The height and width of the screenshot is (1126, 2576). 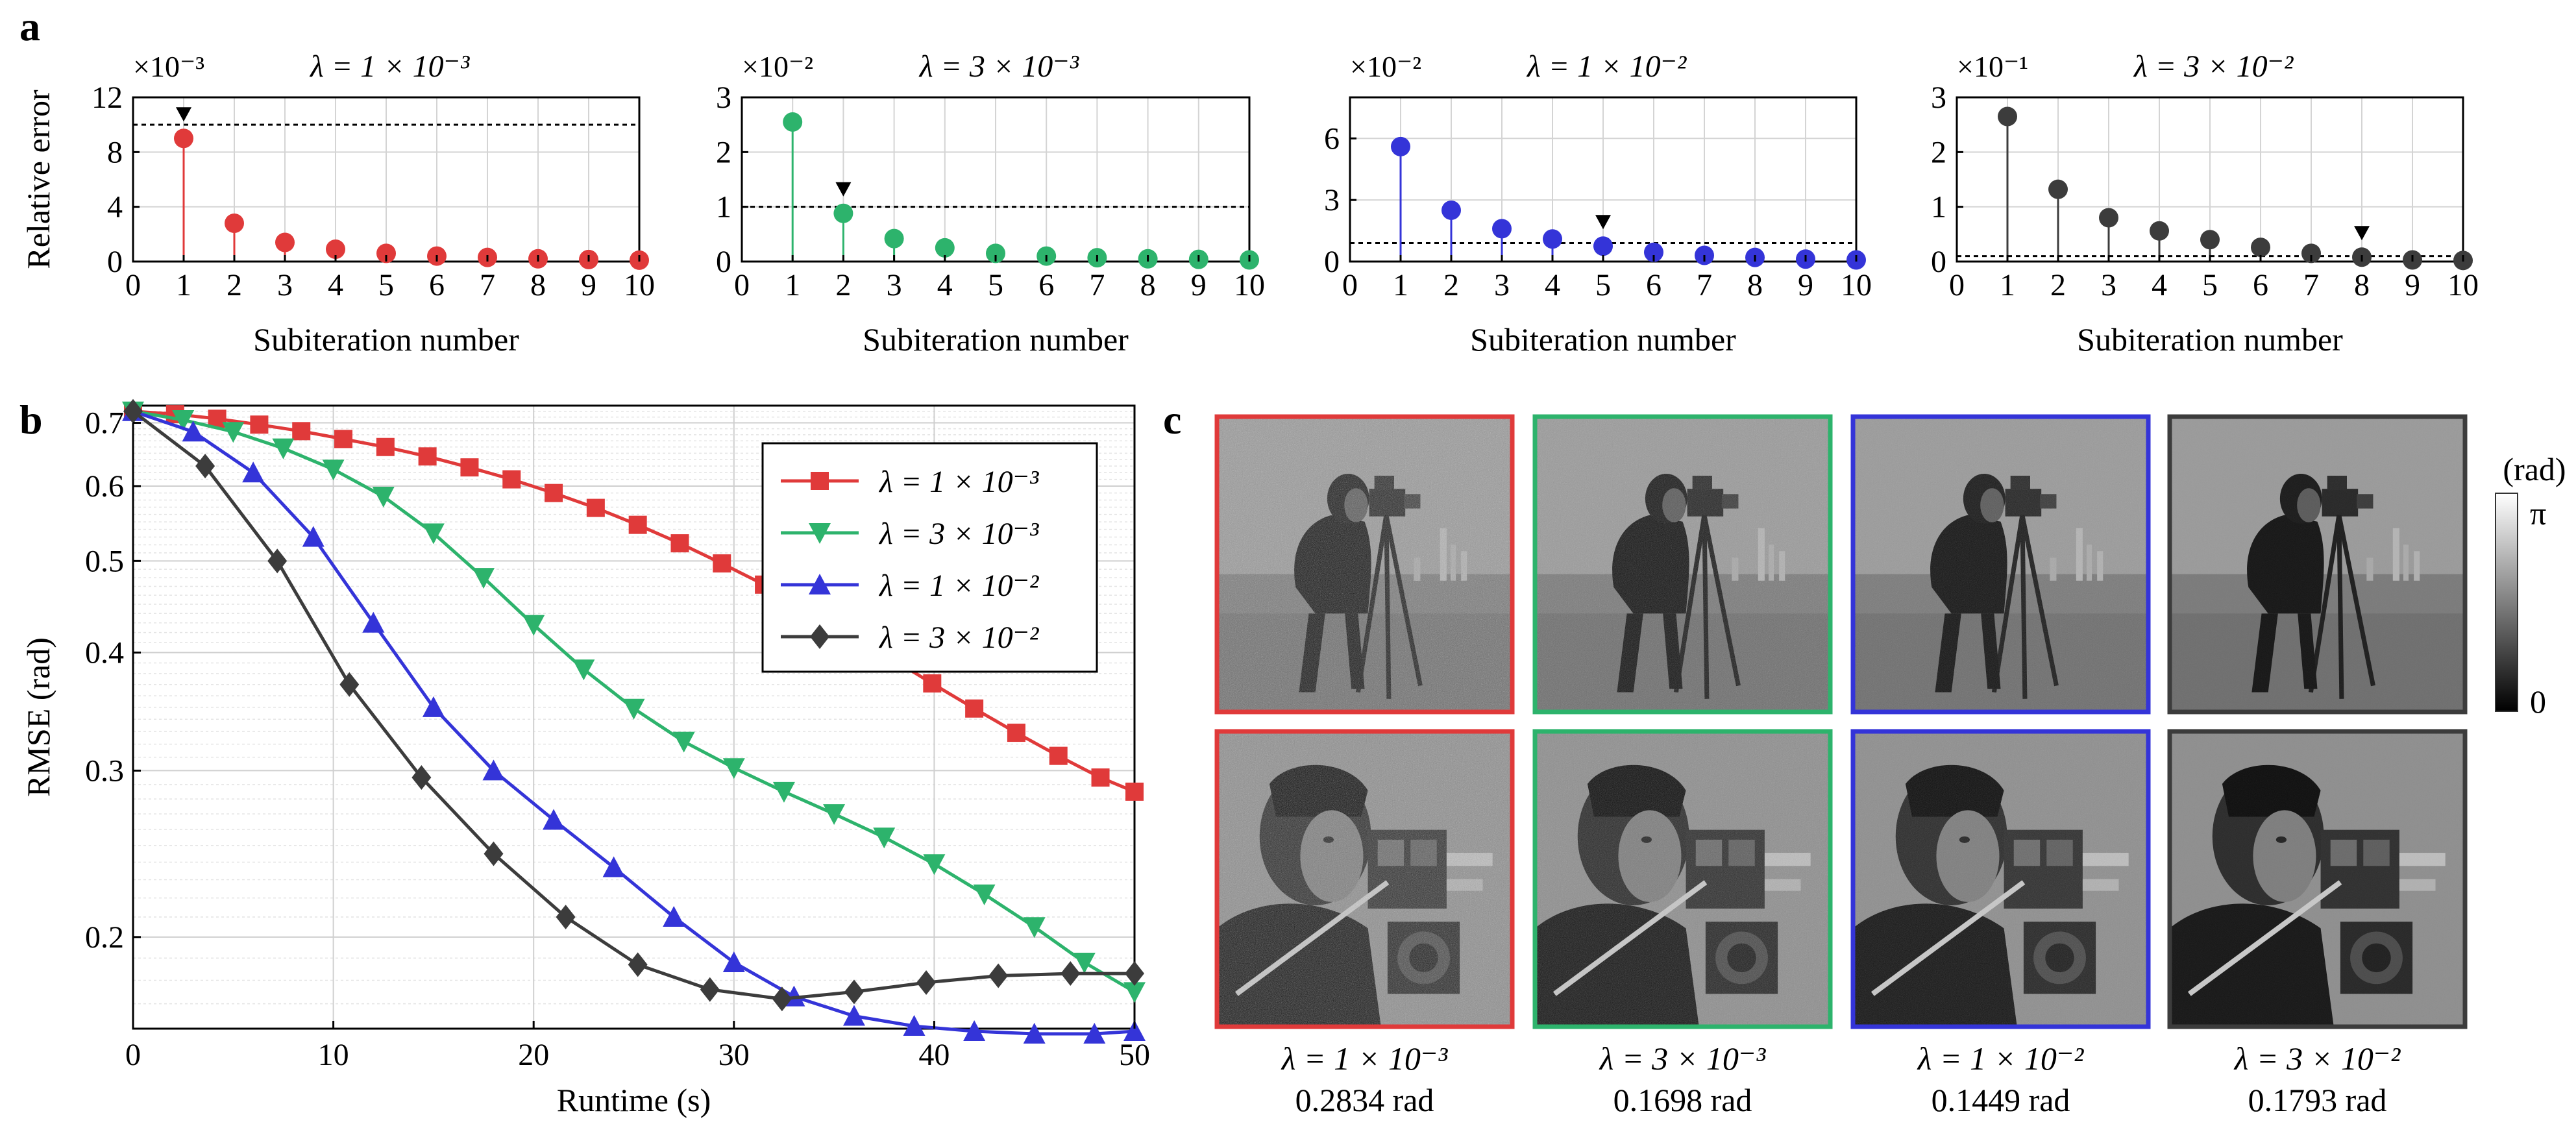 I want to click on column-rmse-value: 0.1698 rad, so click(x=1682, y=1100).